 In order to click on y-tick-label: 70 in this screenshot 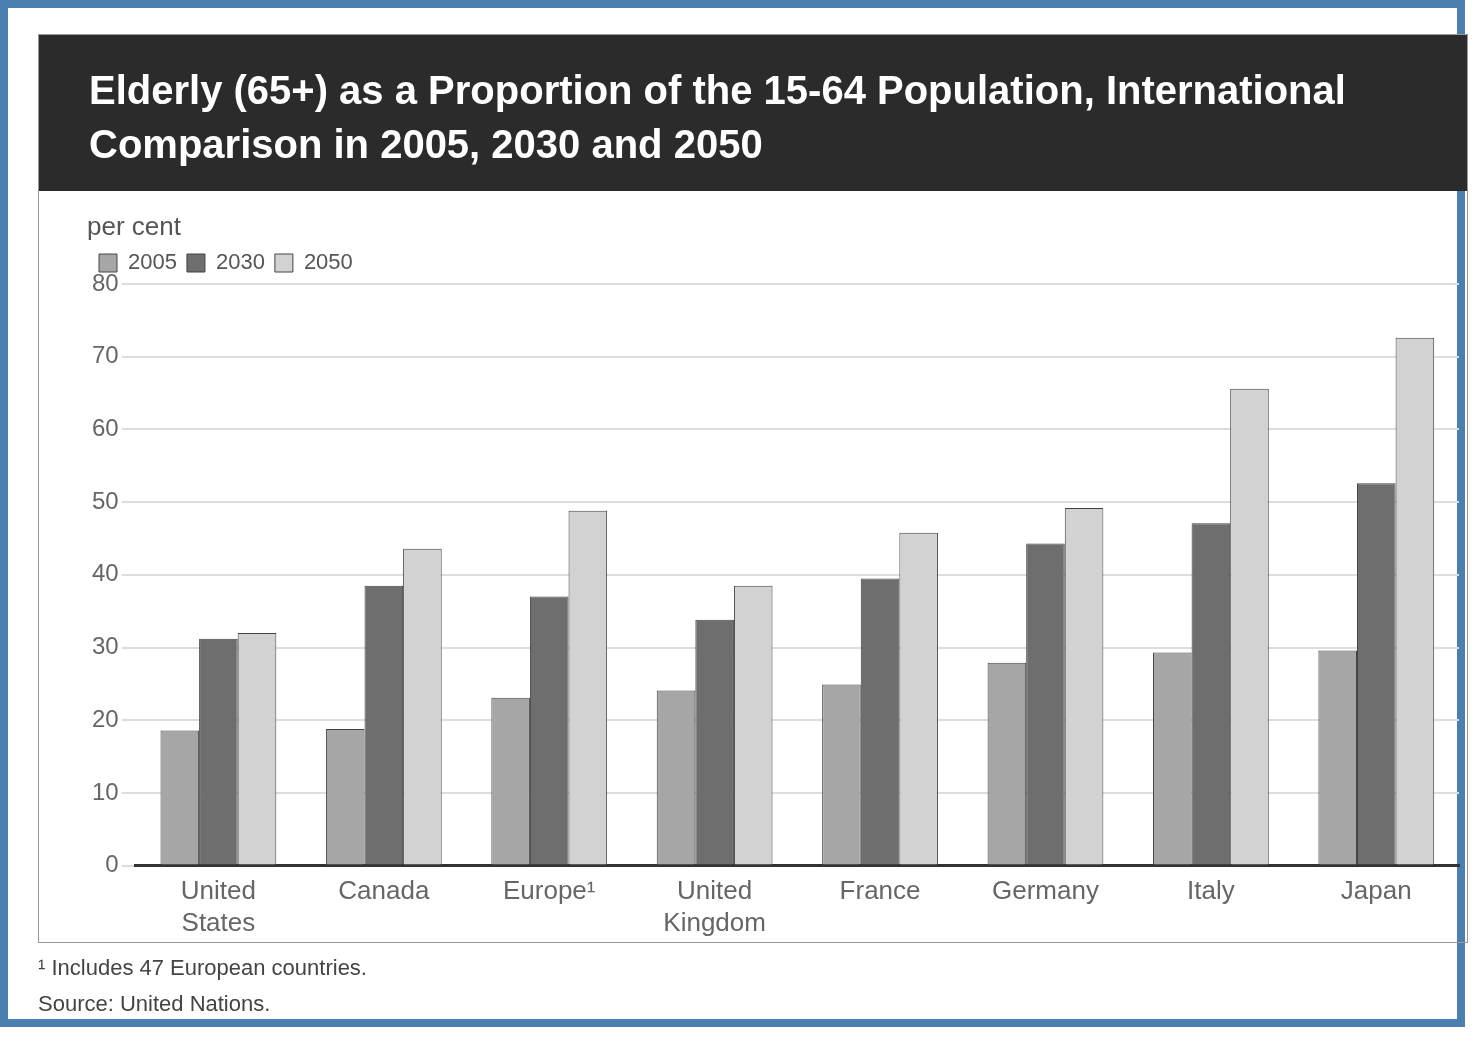, I will do `click(105, 355)`.